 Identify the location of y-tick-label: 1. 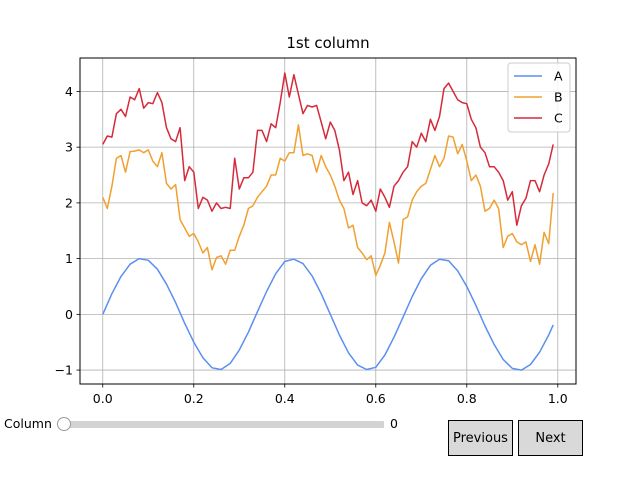
(69, 258).